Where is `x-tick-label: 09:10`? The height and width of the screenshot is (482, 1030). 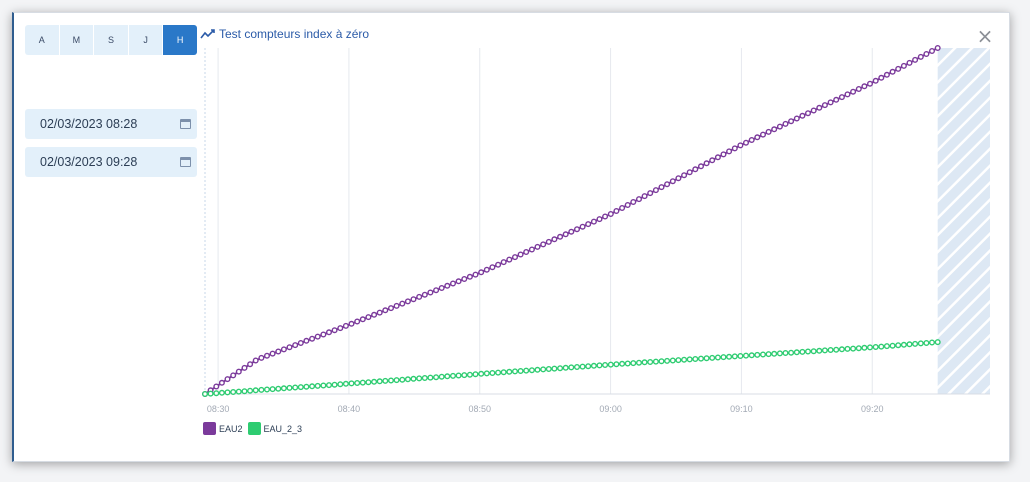
x-tick-label: 09:10 is located at coordinates (741, 409).